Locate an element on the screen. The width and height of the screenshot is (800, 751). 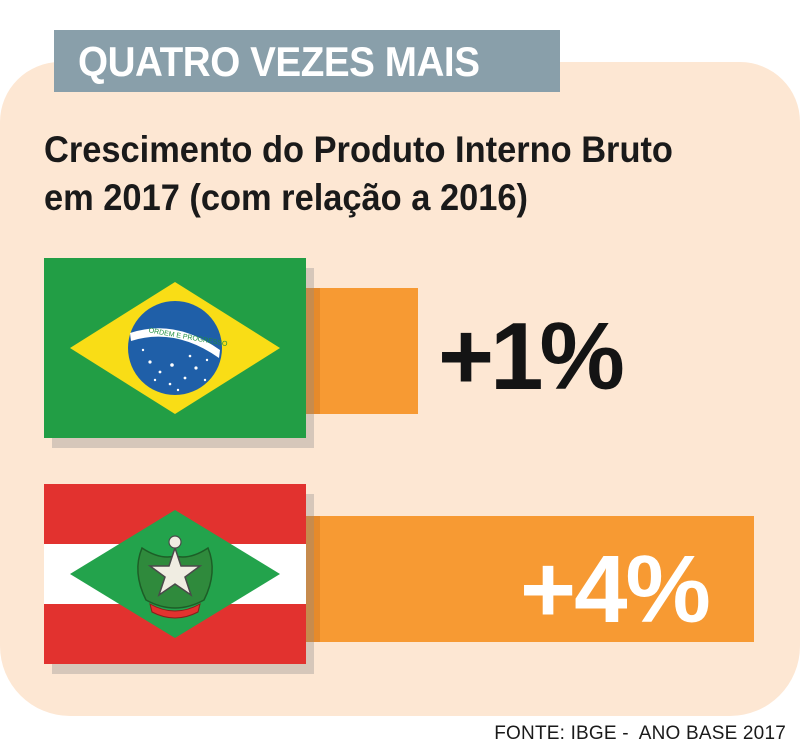
header-title: QUATRO VEZES MAIS is located at coordinates (279, 61).